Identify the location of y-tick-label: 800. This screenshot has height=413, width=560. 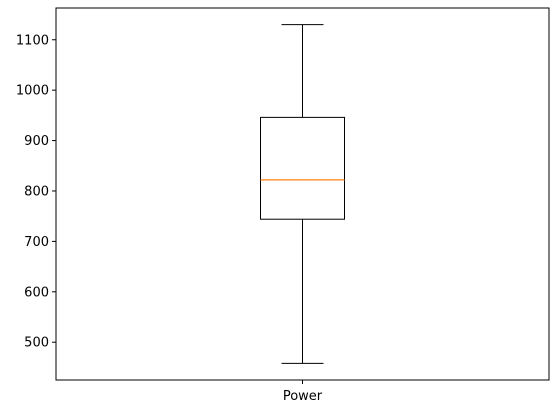
(36, 191).